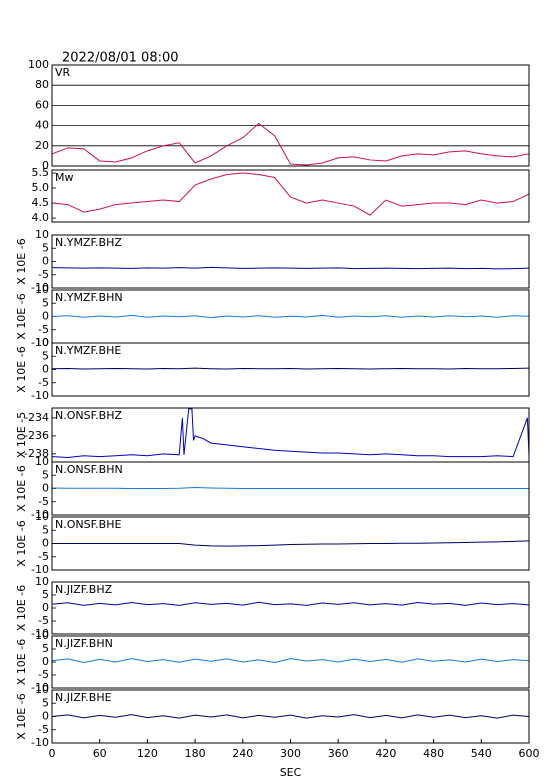 The height and width of the screenshot is (781, 554). Describe the element at coordinates (385, 753) in the screenshot. I see `x-tick-label: 420` at that location.